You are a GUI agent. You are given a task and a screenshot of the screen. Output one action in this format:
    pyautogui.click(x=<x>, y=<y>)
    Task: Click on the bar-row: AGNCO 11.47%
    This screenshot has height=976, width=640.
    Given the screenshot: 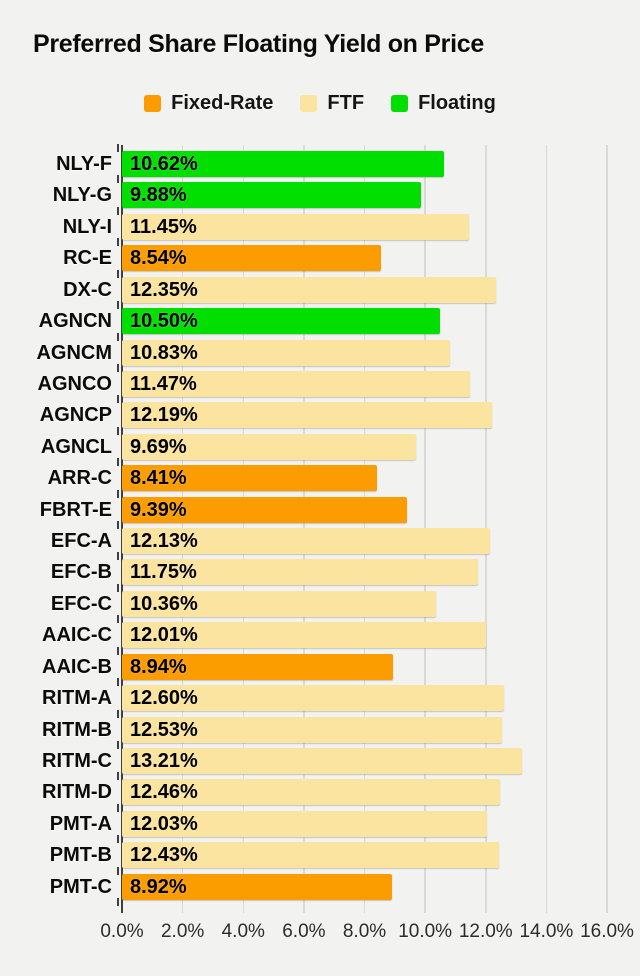 What is the action you would take?
    pyautogui.click(x=322, y=383)
    